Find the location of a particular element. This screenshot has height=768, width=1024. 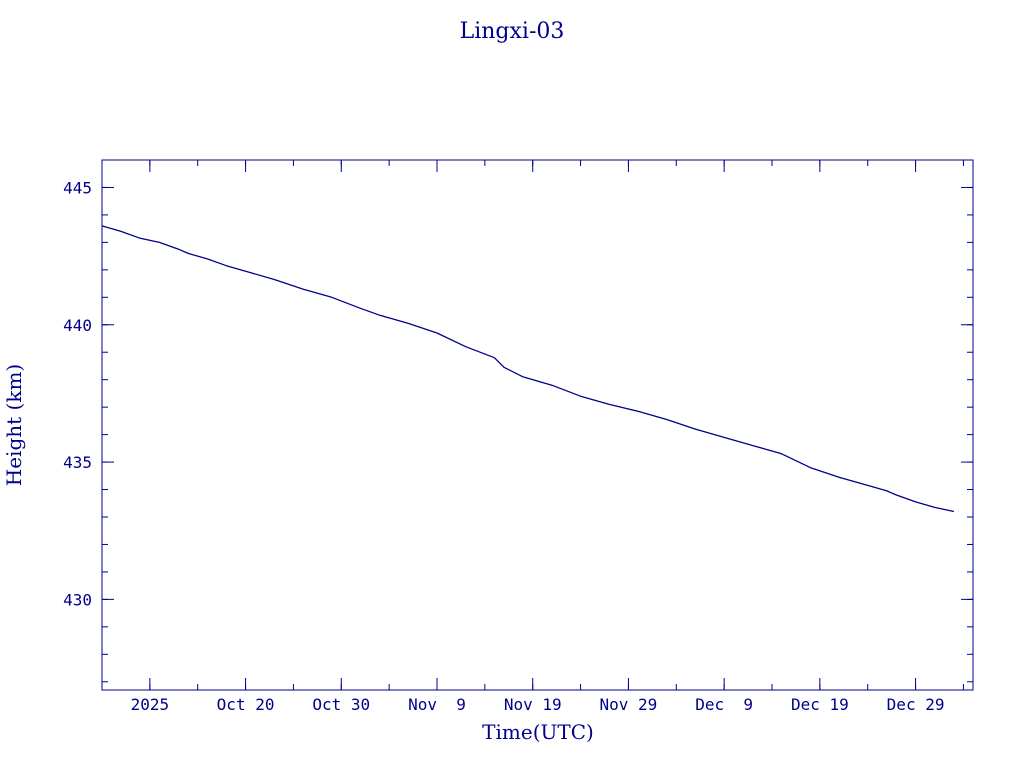

x-tick-label: Oct 30 is located at coordinates (341, 704).